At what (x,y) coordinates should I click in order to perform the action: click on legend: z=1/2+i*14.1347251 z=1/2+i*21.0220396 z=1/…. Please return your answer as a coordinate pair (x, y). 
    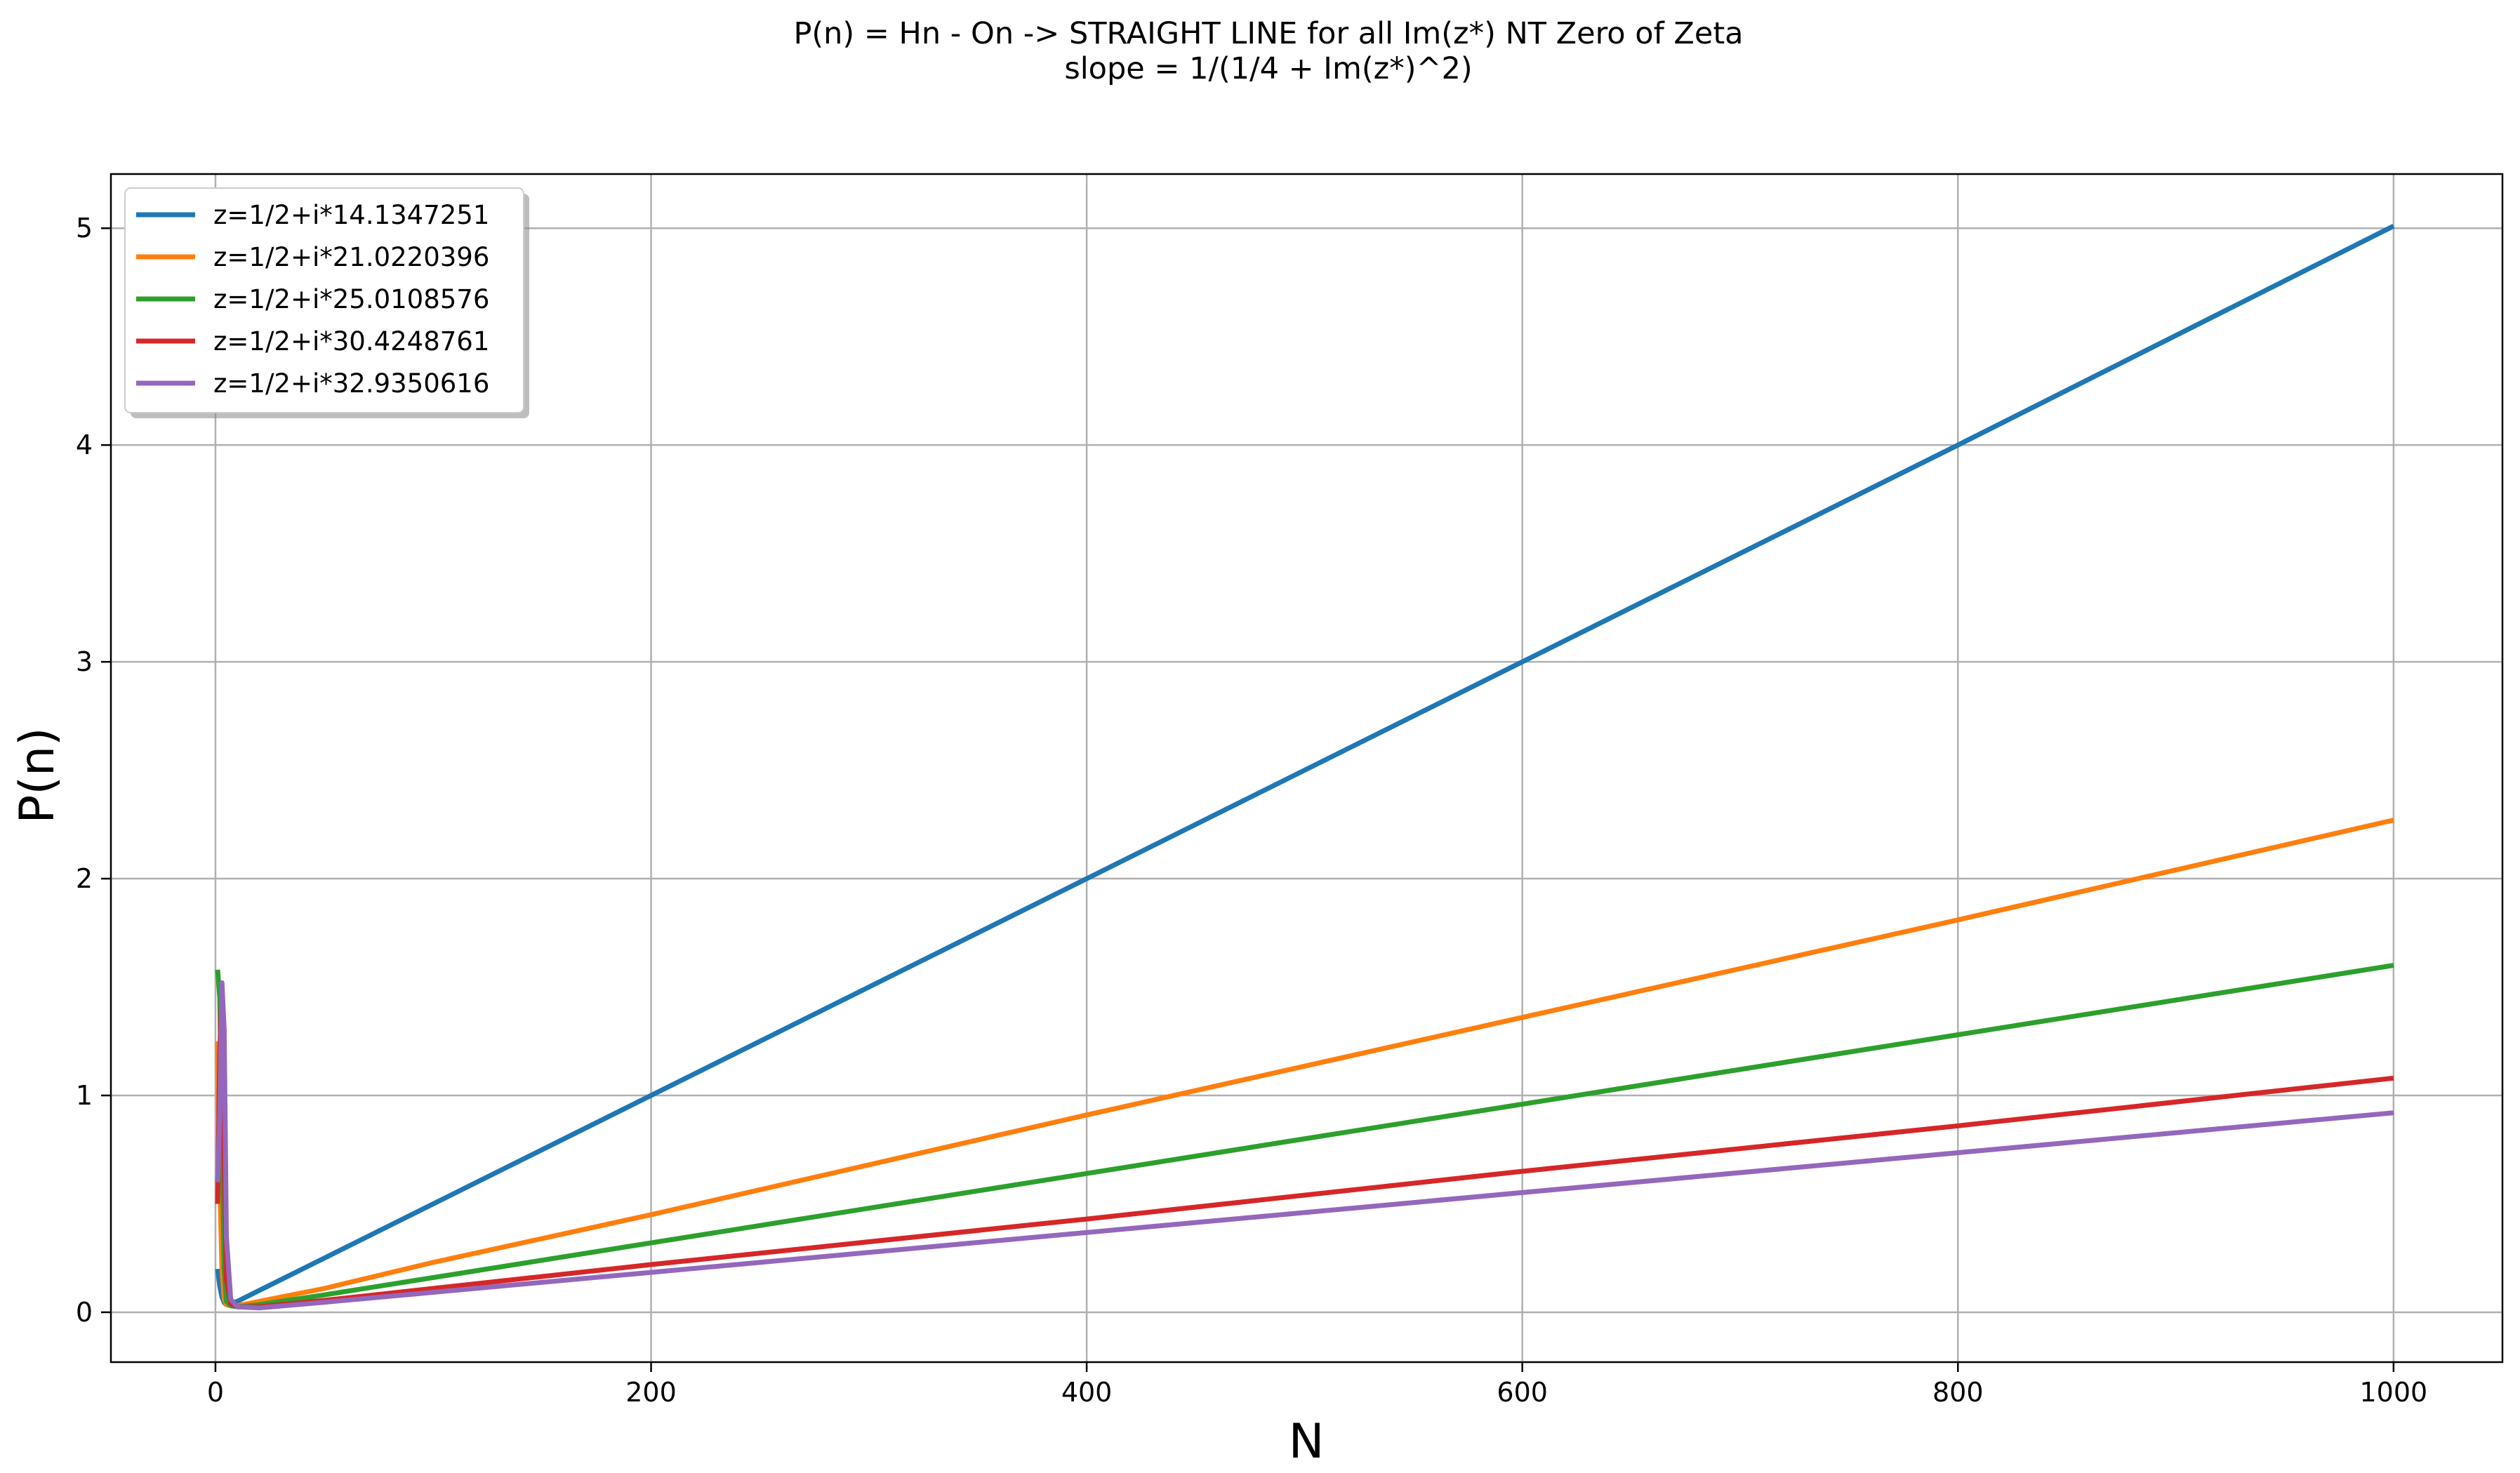
    Looking at the image, I should click on (326, 302).